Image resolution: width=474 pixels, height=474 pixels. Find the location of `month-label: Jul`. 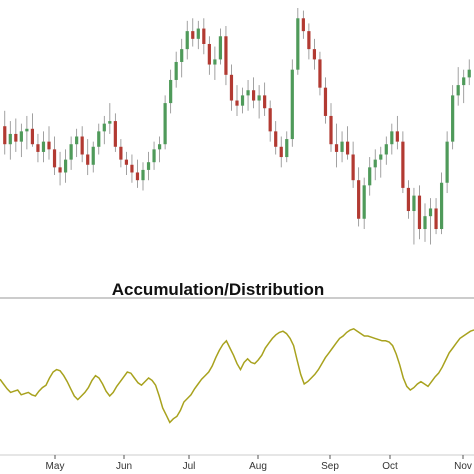

month-label: Jul is located at coordinates (189, 466).